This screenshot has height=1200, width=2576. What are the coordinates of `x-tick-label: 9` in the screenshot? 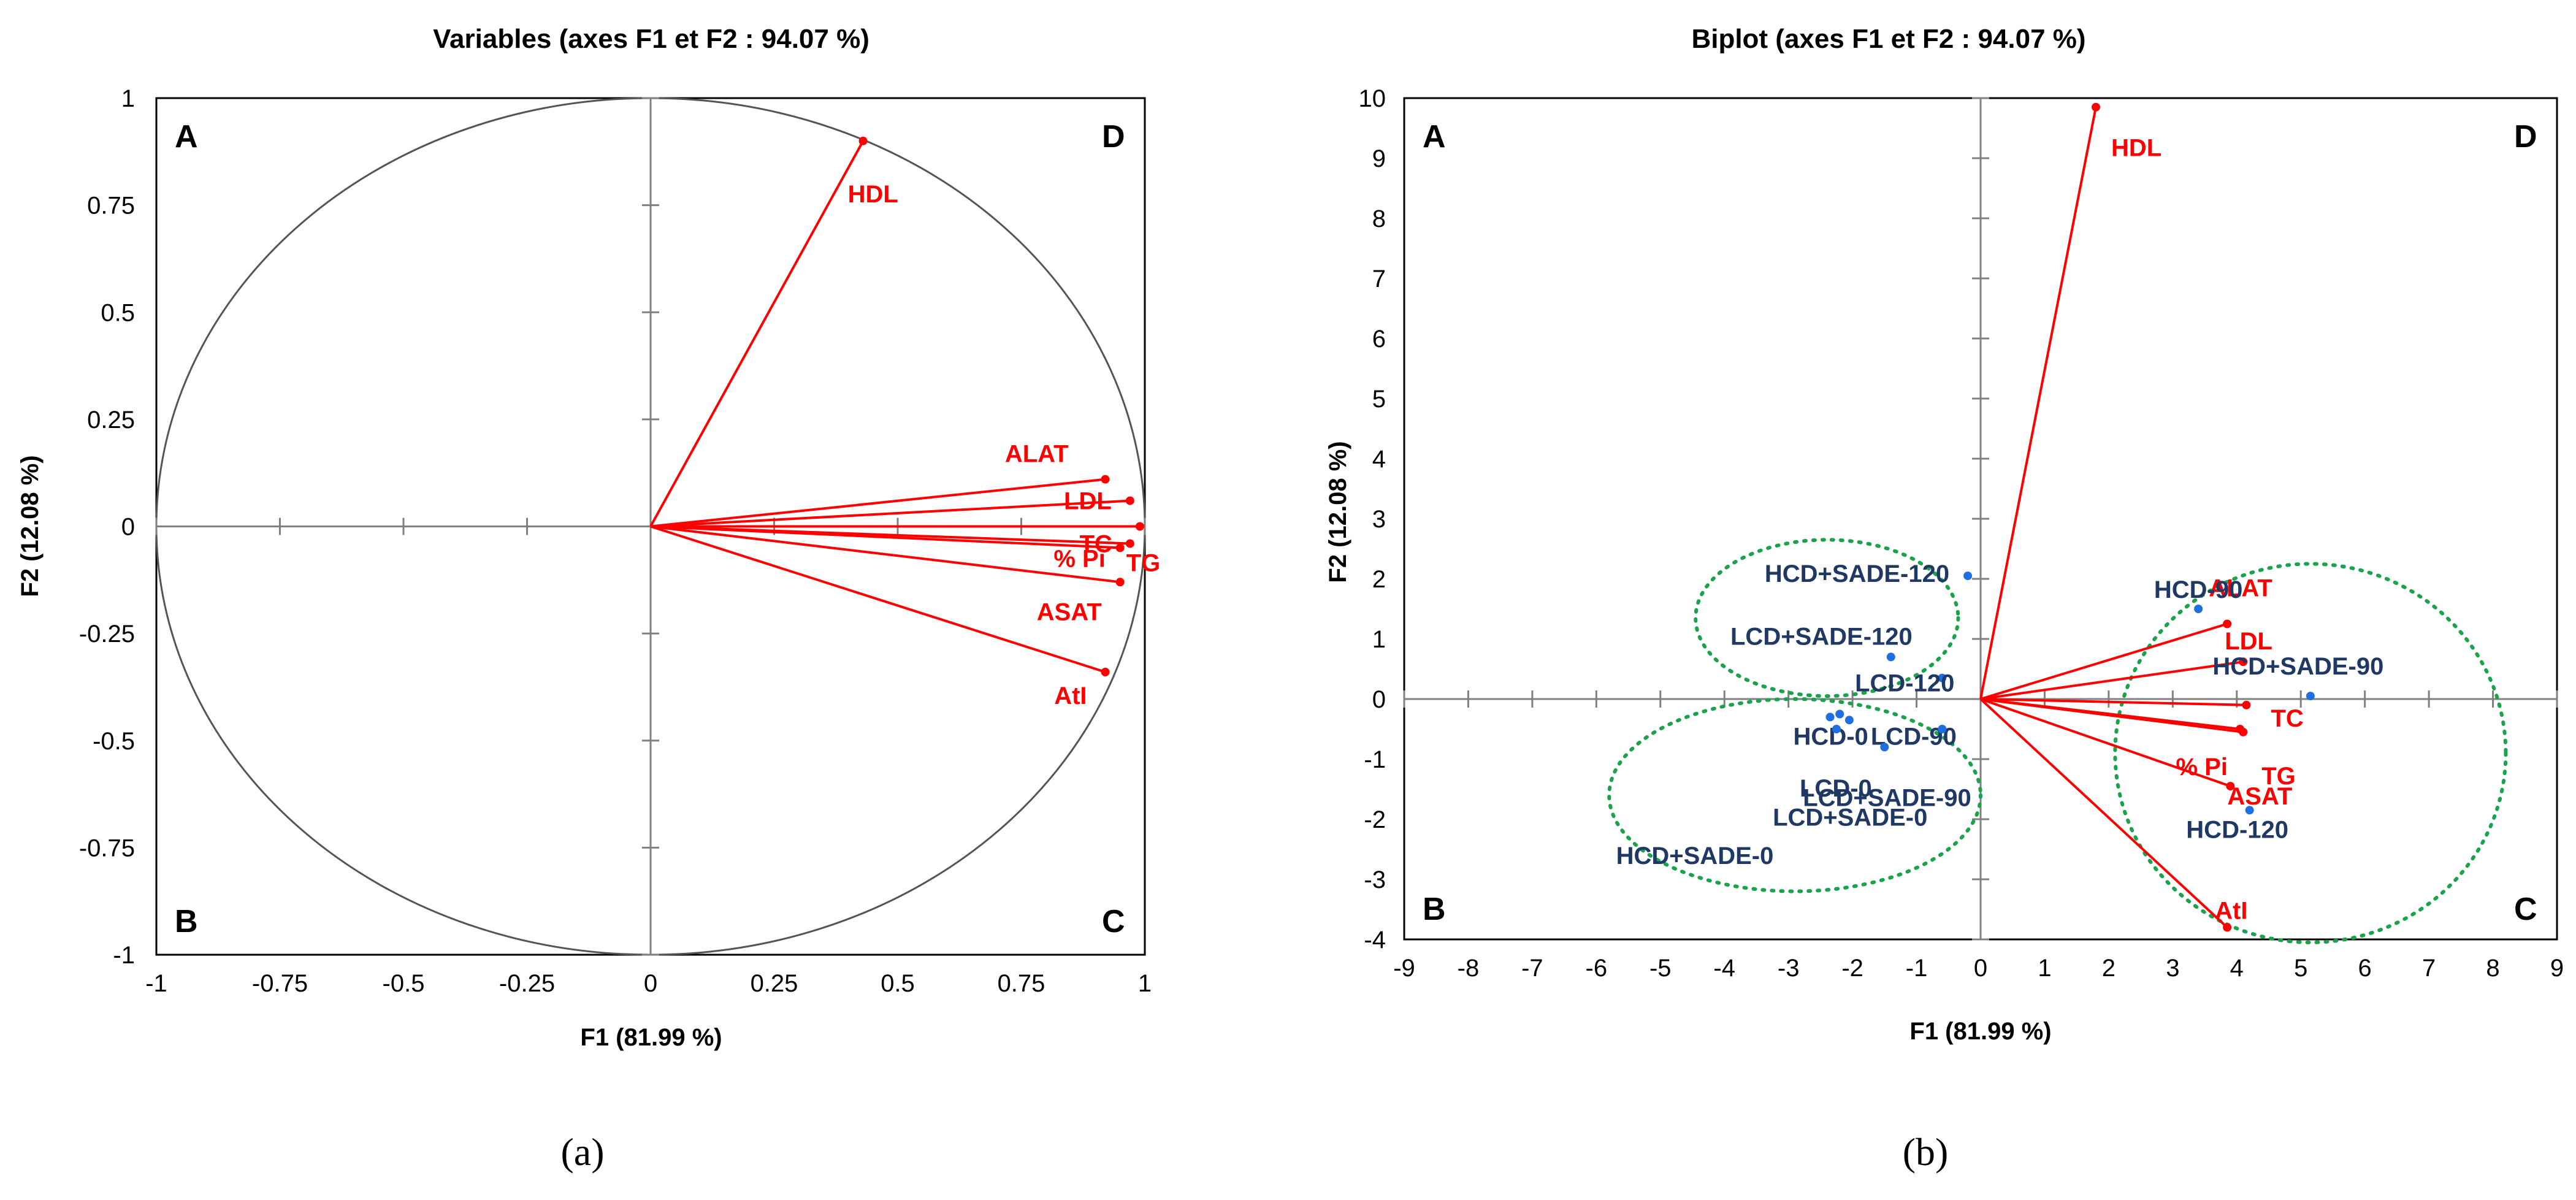 It's located at (2557, 968).